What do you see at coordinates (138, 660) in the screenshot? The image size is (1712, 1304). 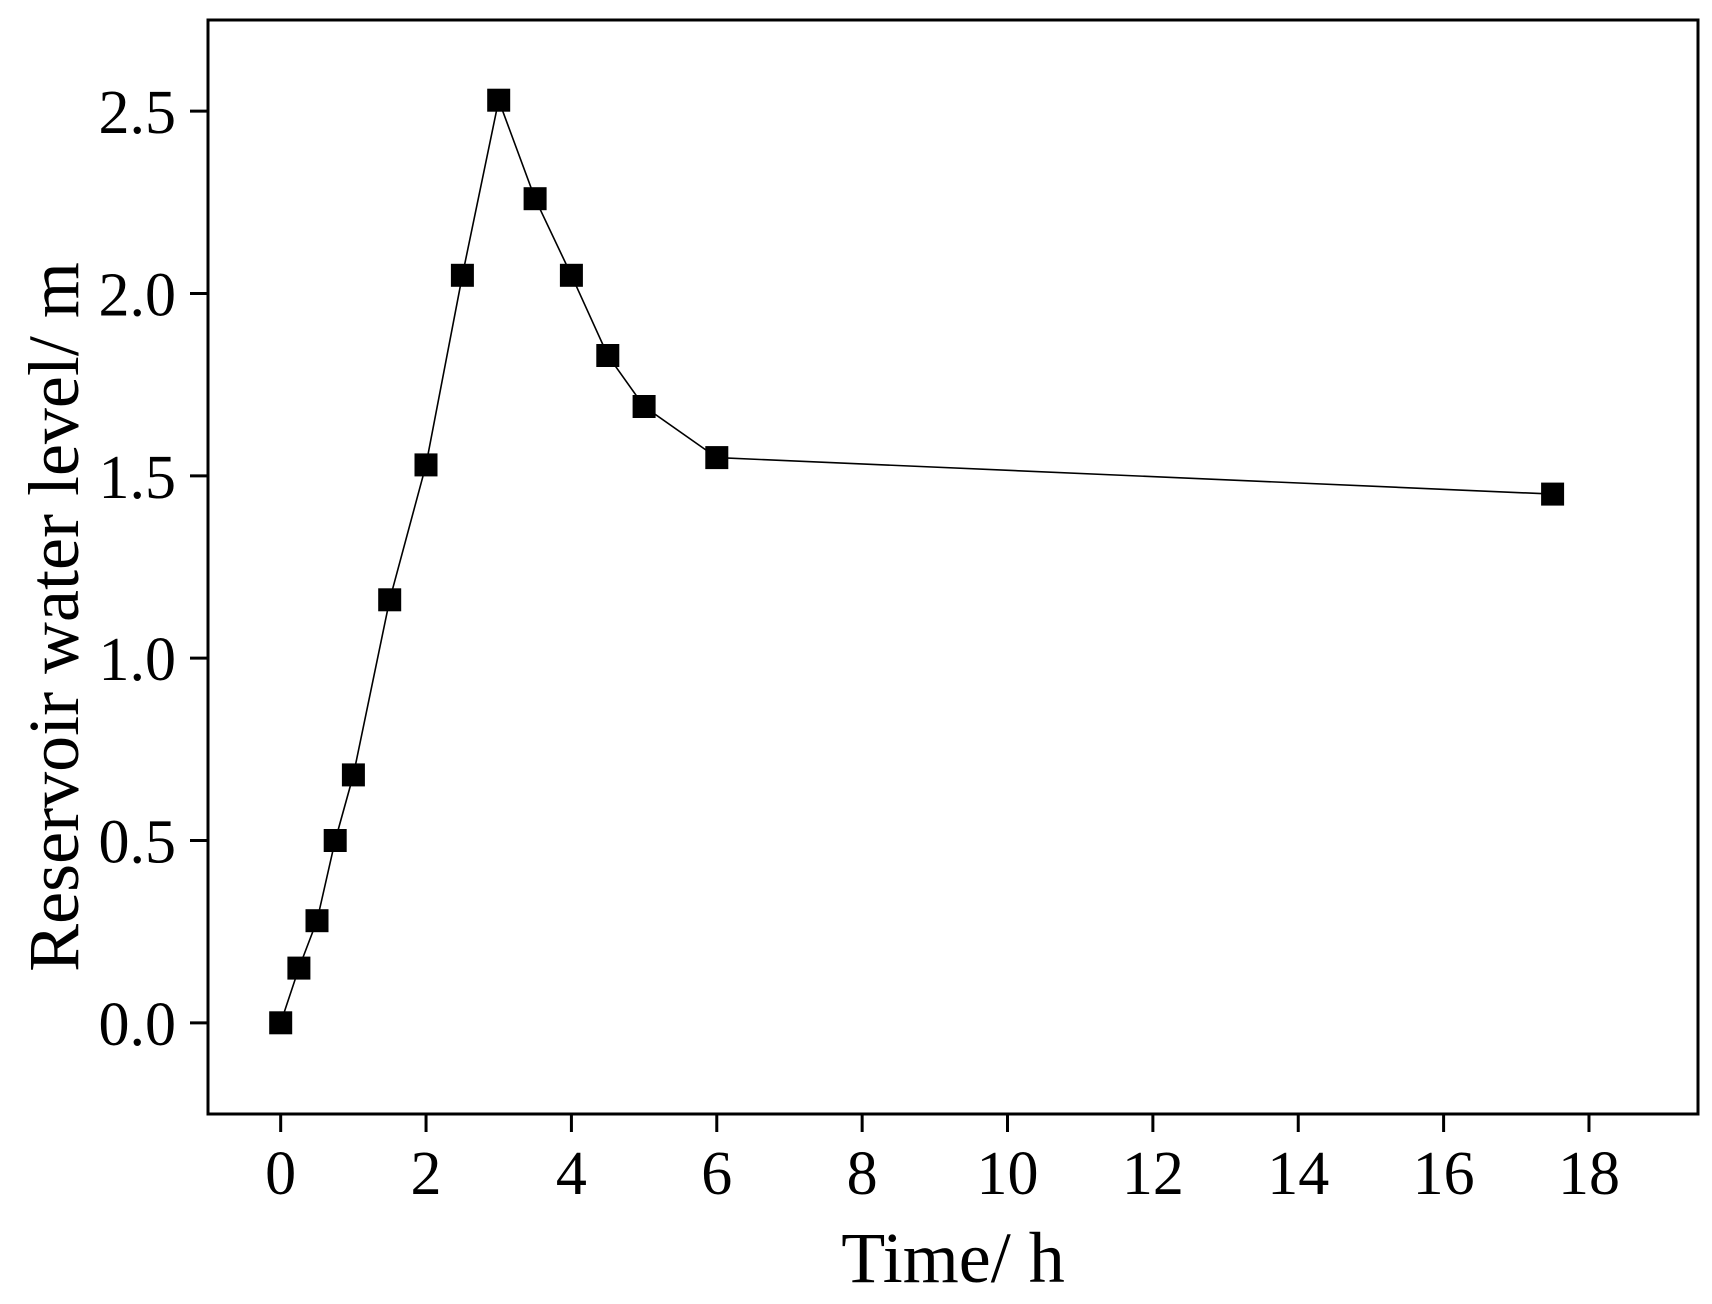 I see `y-tick-label: 1.0` at bounding box center [138, 660].